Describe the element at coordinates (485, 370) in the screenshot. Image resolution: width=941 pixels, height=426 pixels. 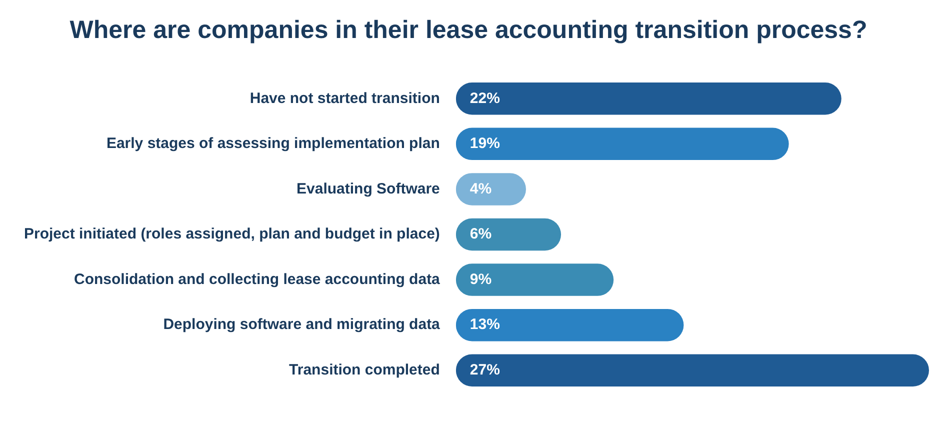
I see `data-label: 27%` at that location.